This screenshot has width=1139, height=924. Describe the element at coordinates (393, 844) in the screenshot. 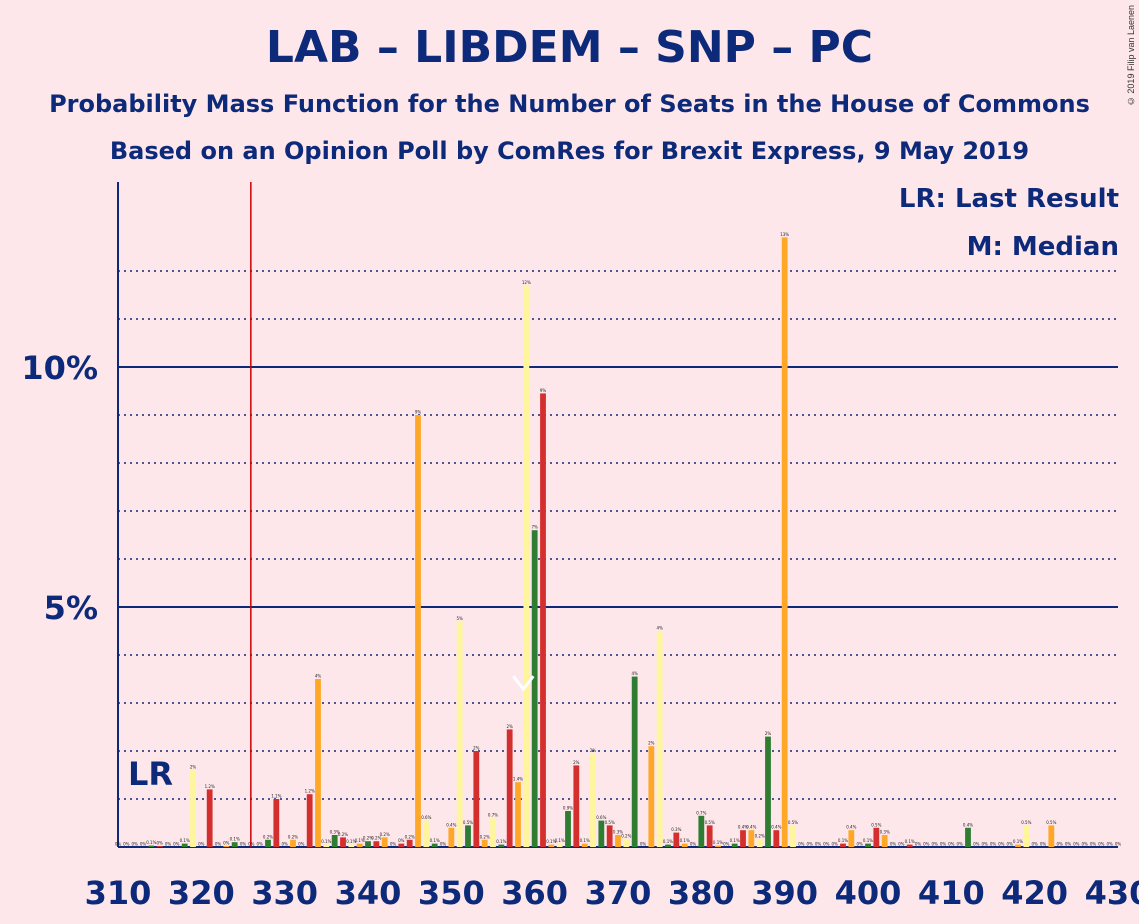

I see `bar-label-343: 0%` at that location.